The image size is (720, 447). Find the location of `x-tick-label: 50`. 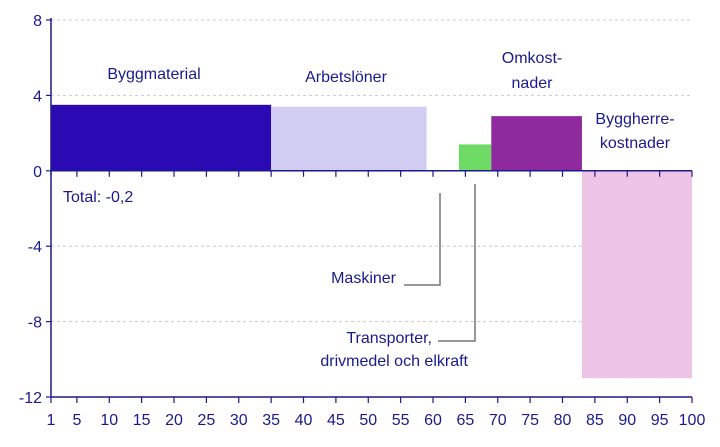

x-tick-label: 50 is located at coordinates (368, 420).